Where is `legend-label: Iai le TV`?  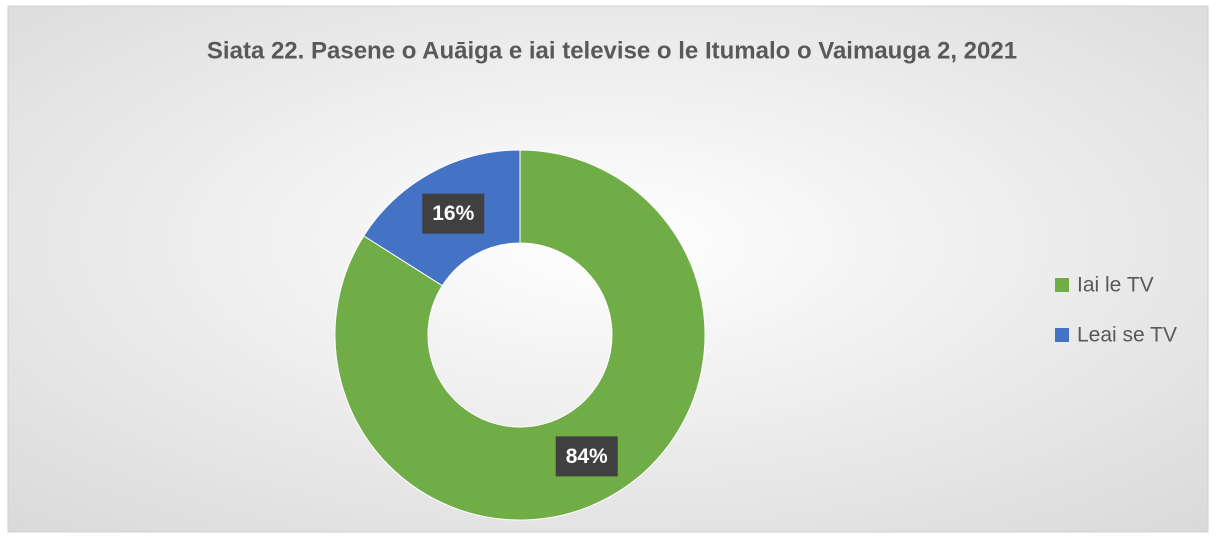
legend-label: Iai le TV is located at coordinates (1115, 285).